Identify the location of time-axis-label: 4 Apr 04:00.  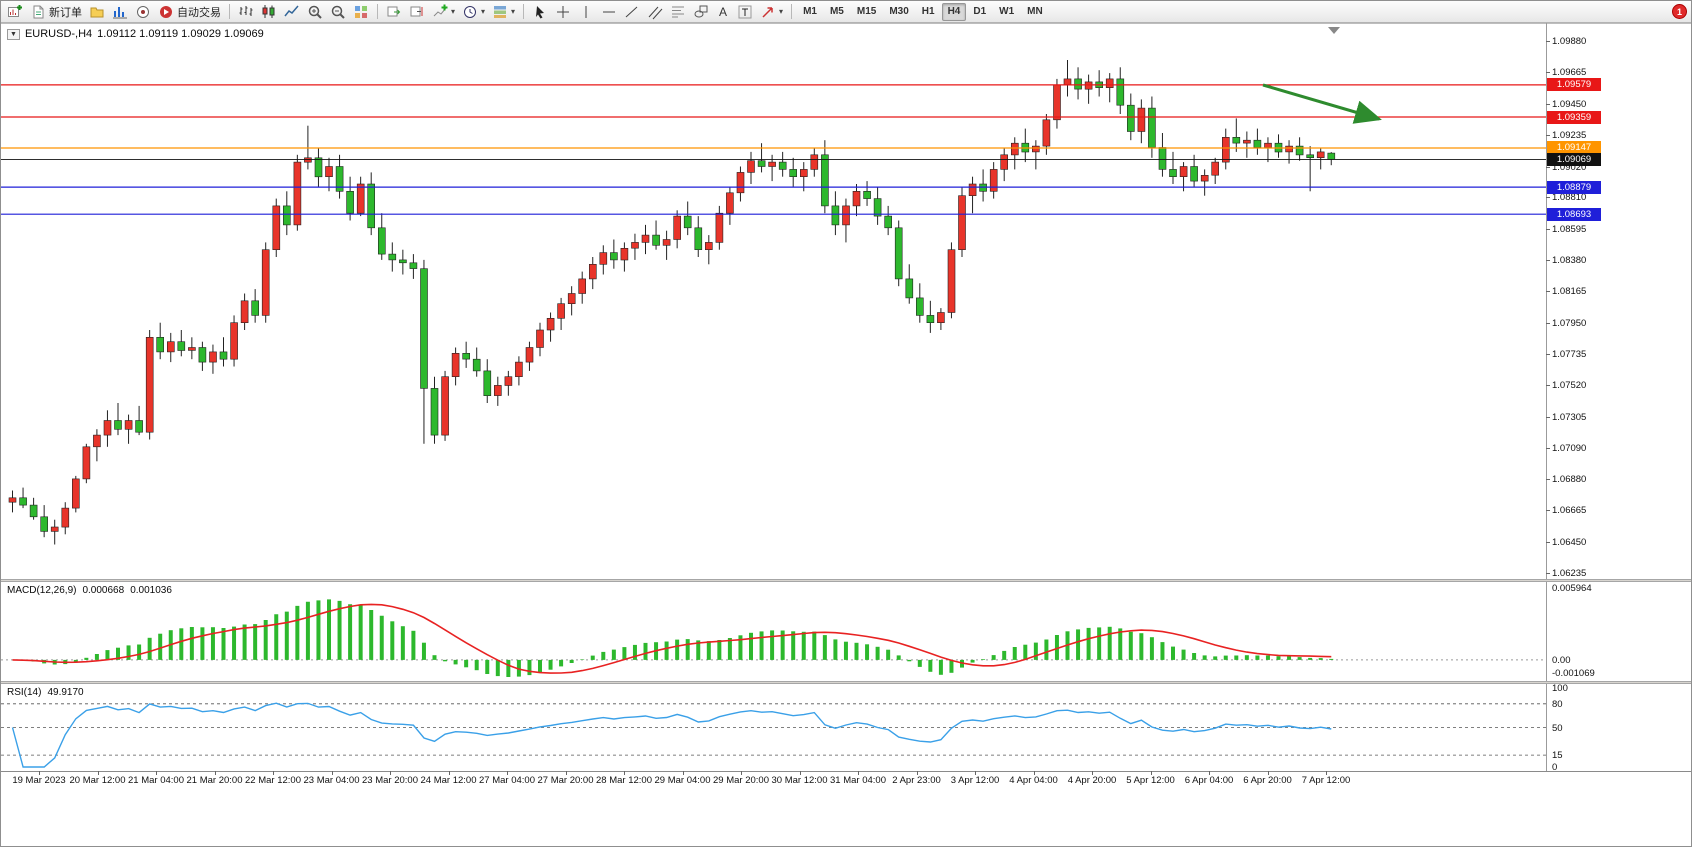
(1033, 780).